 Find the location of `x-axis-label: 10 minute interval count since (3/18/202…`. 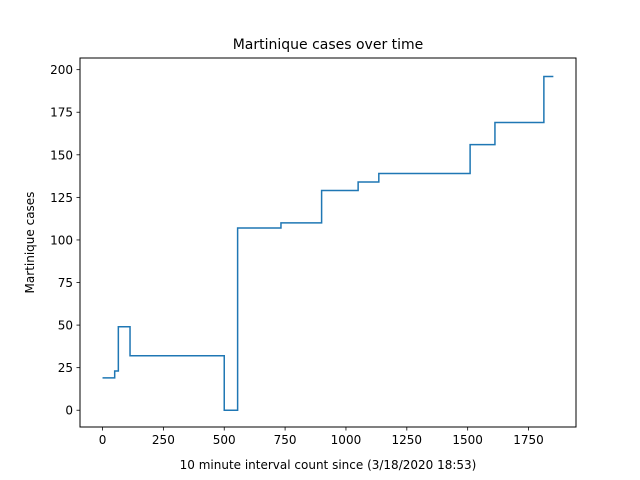

x-axis-label: 10 minute interval count since (3/18/202… is located at coordinates (328, 465).